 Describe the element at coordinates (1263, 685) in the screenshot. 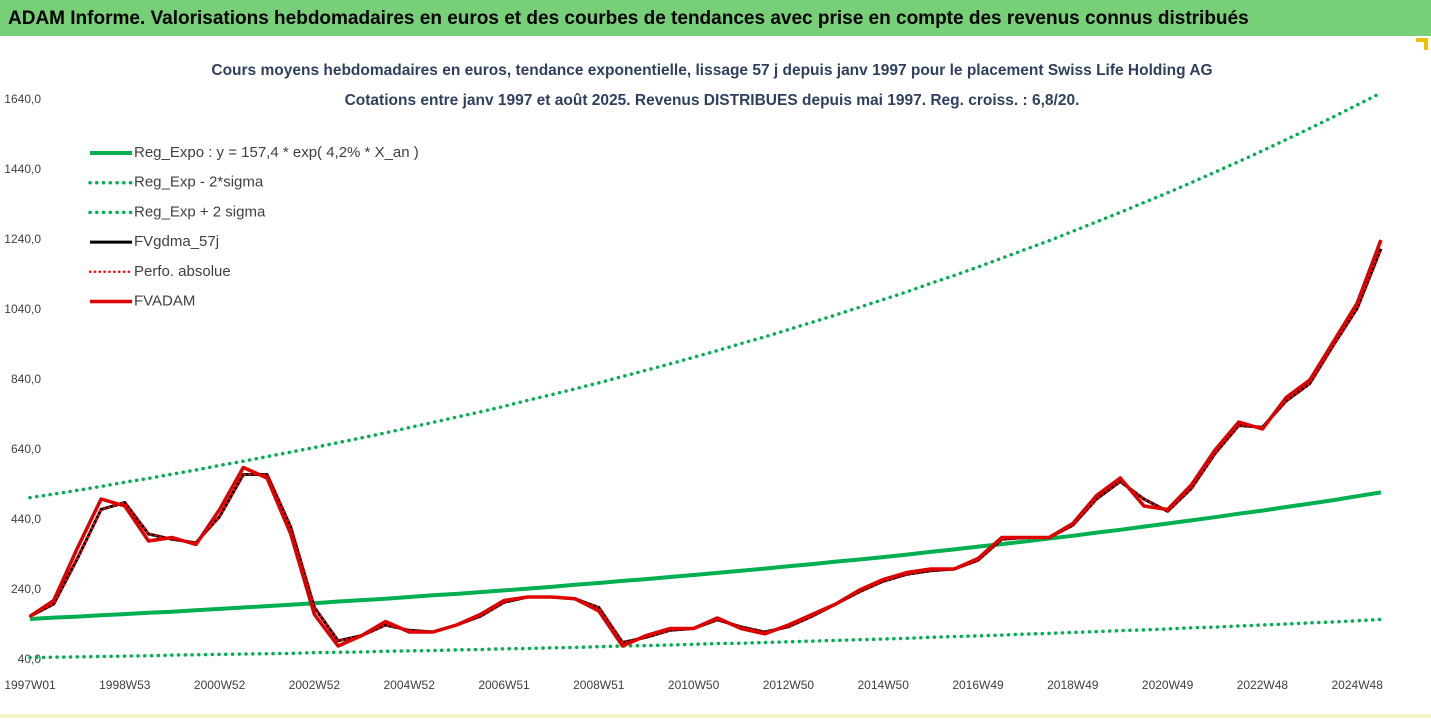

I see `x-tick-label: 2022W48` at that location.